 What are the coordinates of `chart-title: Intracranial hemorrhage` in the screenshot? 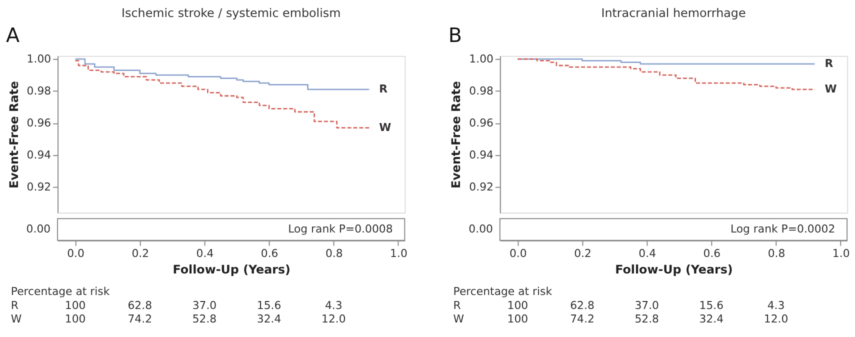 It's located at (673, 13).